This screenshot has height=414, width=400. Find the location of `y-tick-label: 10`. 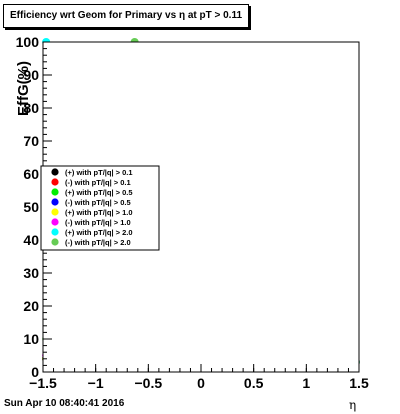

y-tick-label: 10 is located at coordinates (31, 339).